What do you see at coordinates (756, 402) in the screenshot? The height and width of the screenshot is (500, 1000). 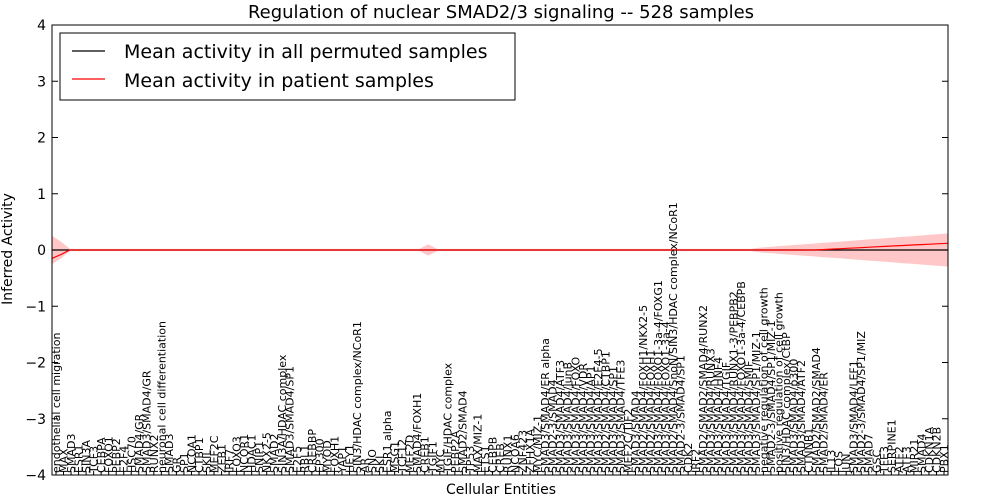 I see `x-category-label: SMAD3/SMAD4/SP1/MIZ-1` at bounding box center [756, 402].